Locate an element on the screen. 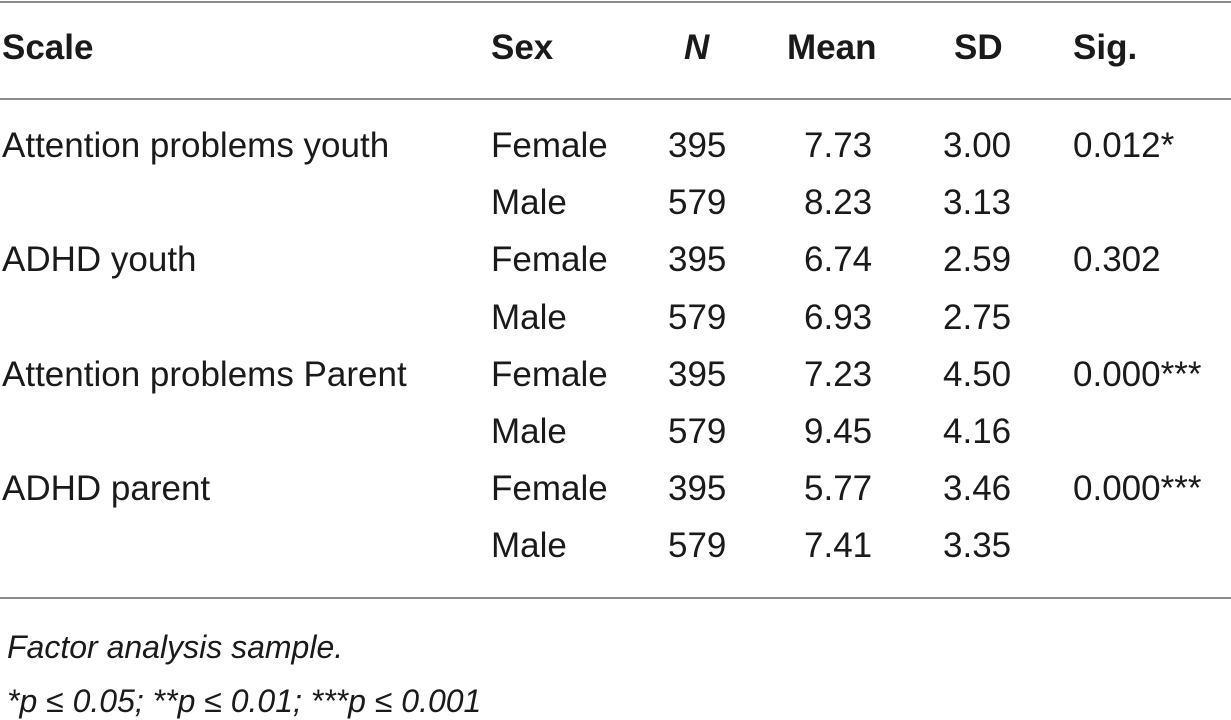  table-cell-scale: Attention problems Parent is located at coordinates (204, 374).